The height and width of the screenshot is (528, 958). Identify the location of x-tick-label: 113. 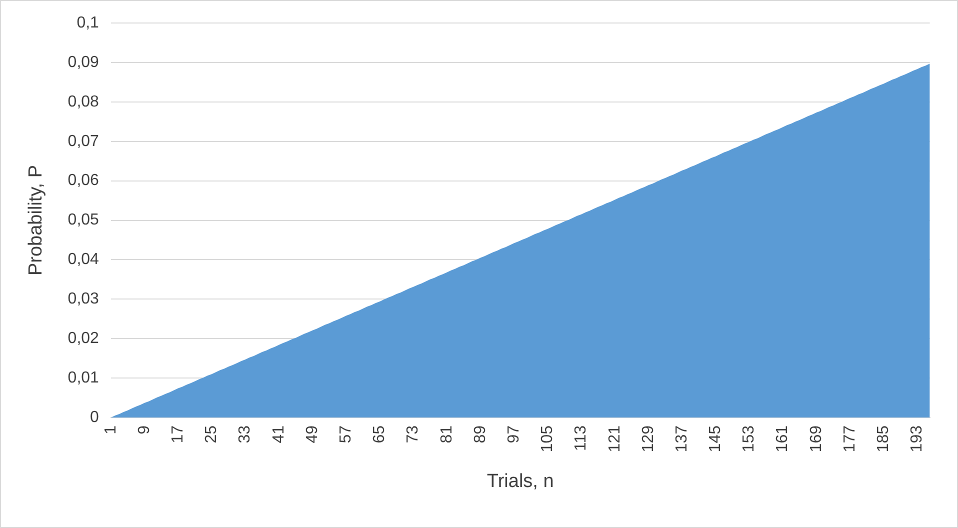
(581, 438).